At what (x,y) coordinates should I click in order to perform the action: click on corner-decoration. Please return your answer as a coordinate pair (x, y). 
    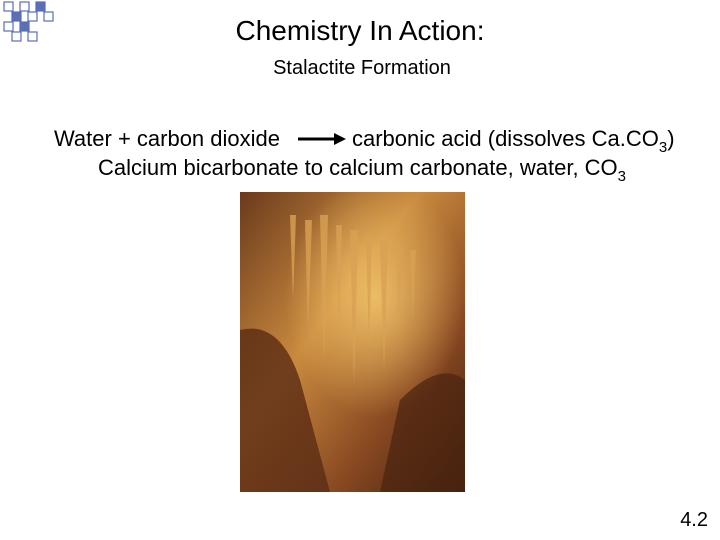
    Looking at the image, I should click on (28, 21).